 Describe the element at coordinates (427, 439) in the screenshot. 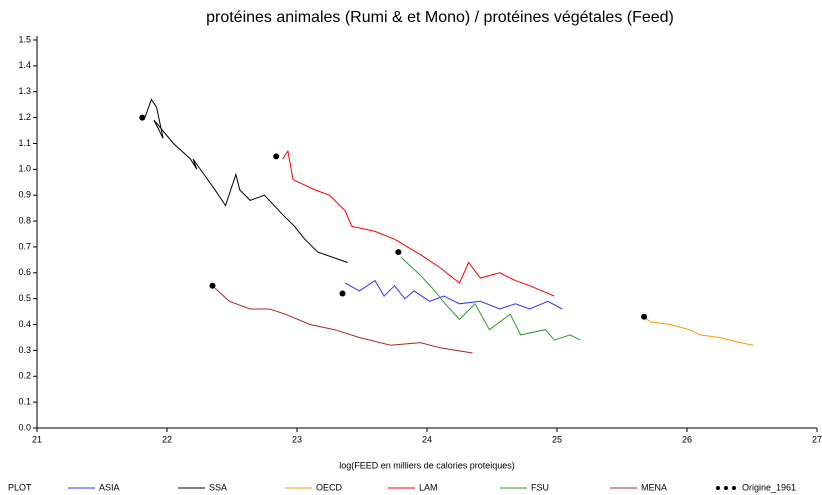

I see `x-tick-label: 24` at that location.